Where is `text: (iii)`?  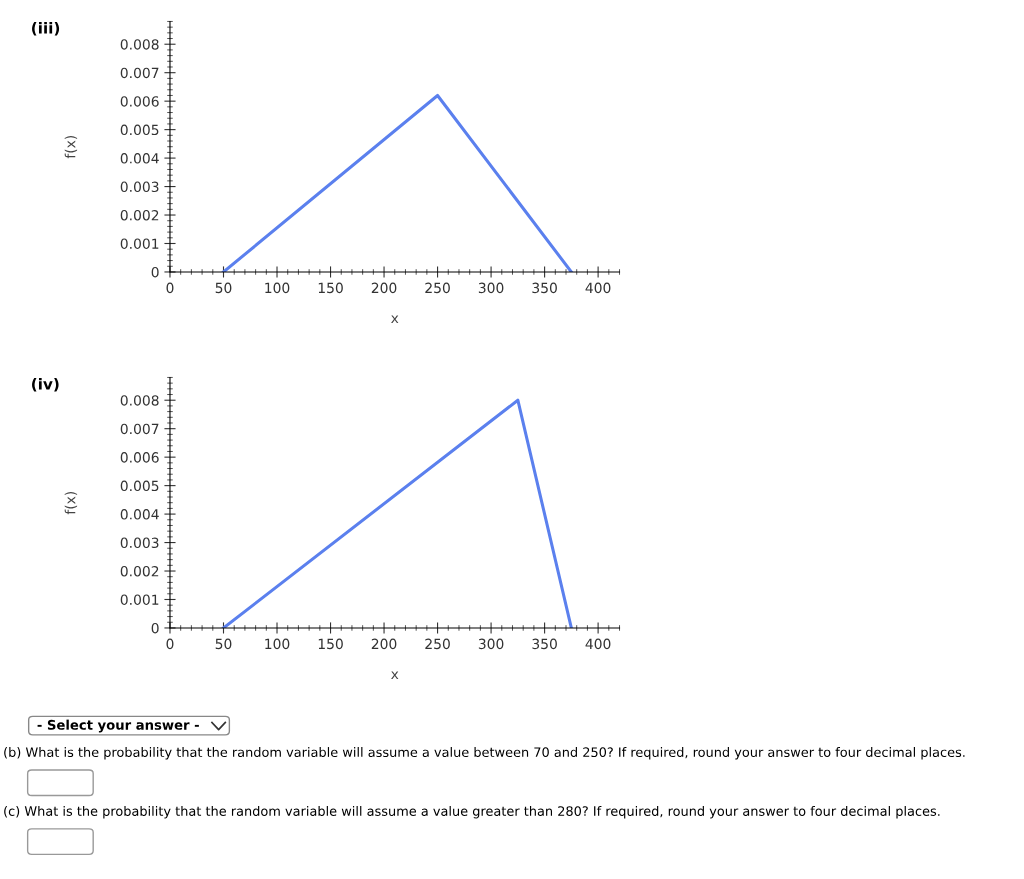 text: (iii) is located at coordinates (46, 28).